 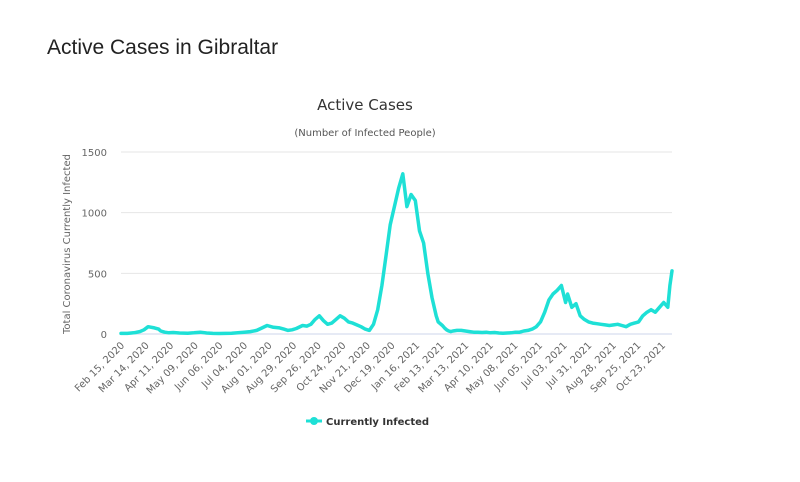 What do you see at coordinates (365, 105) in the screenshot?
I see `chart-title: Active Cases` at bounding box center [365, 105].